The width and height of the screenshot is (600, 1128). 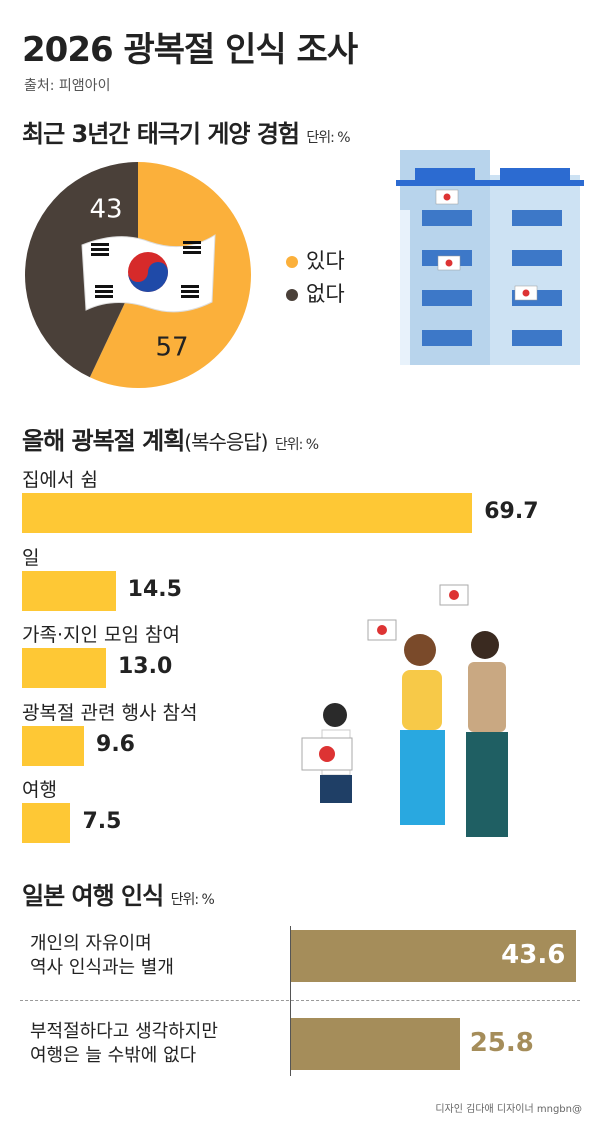 I want to click on category-label: 광복절 관련 행사 참석, so click(x=110, y=712).